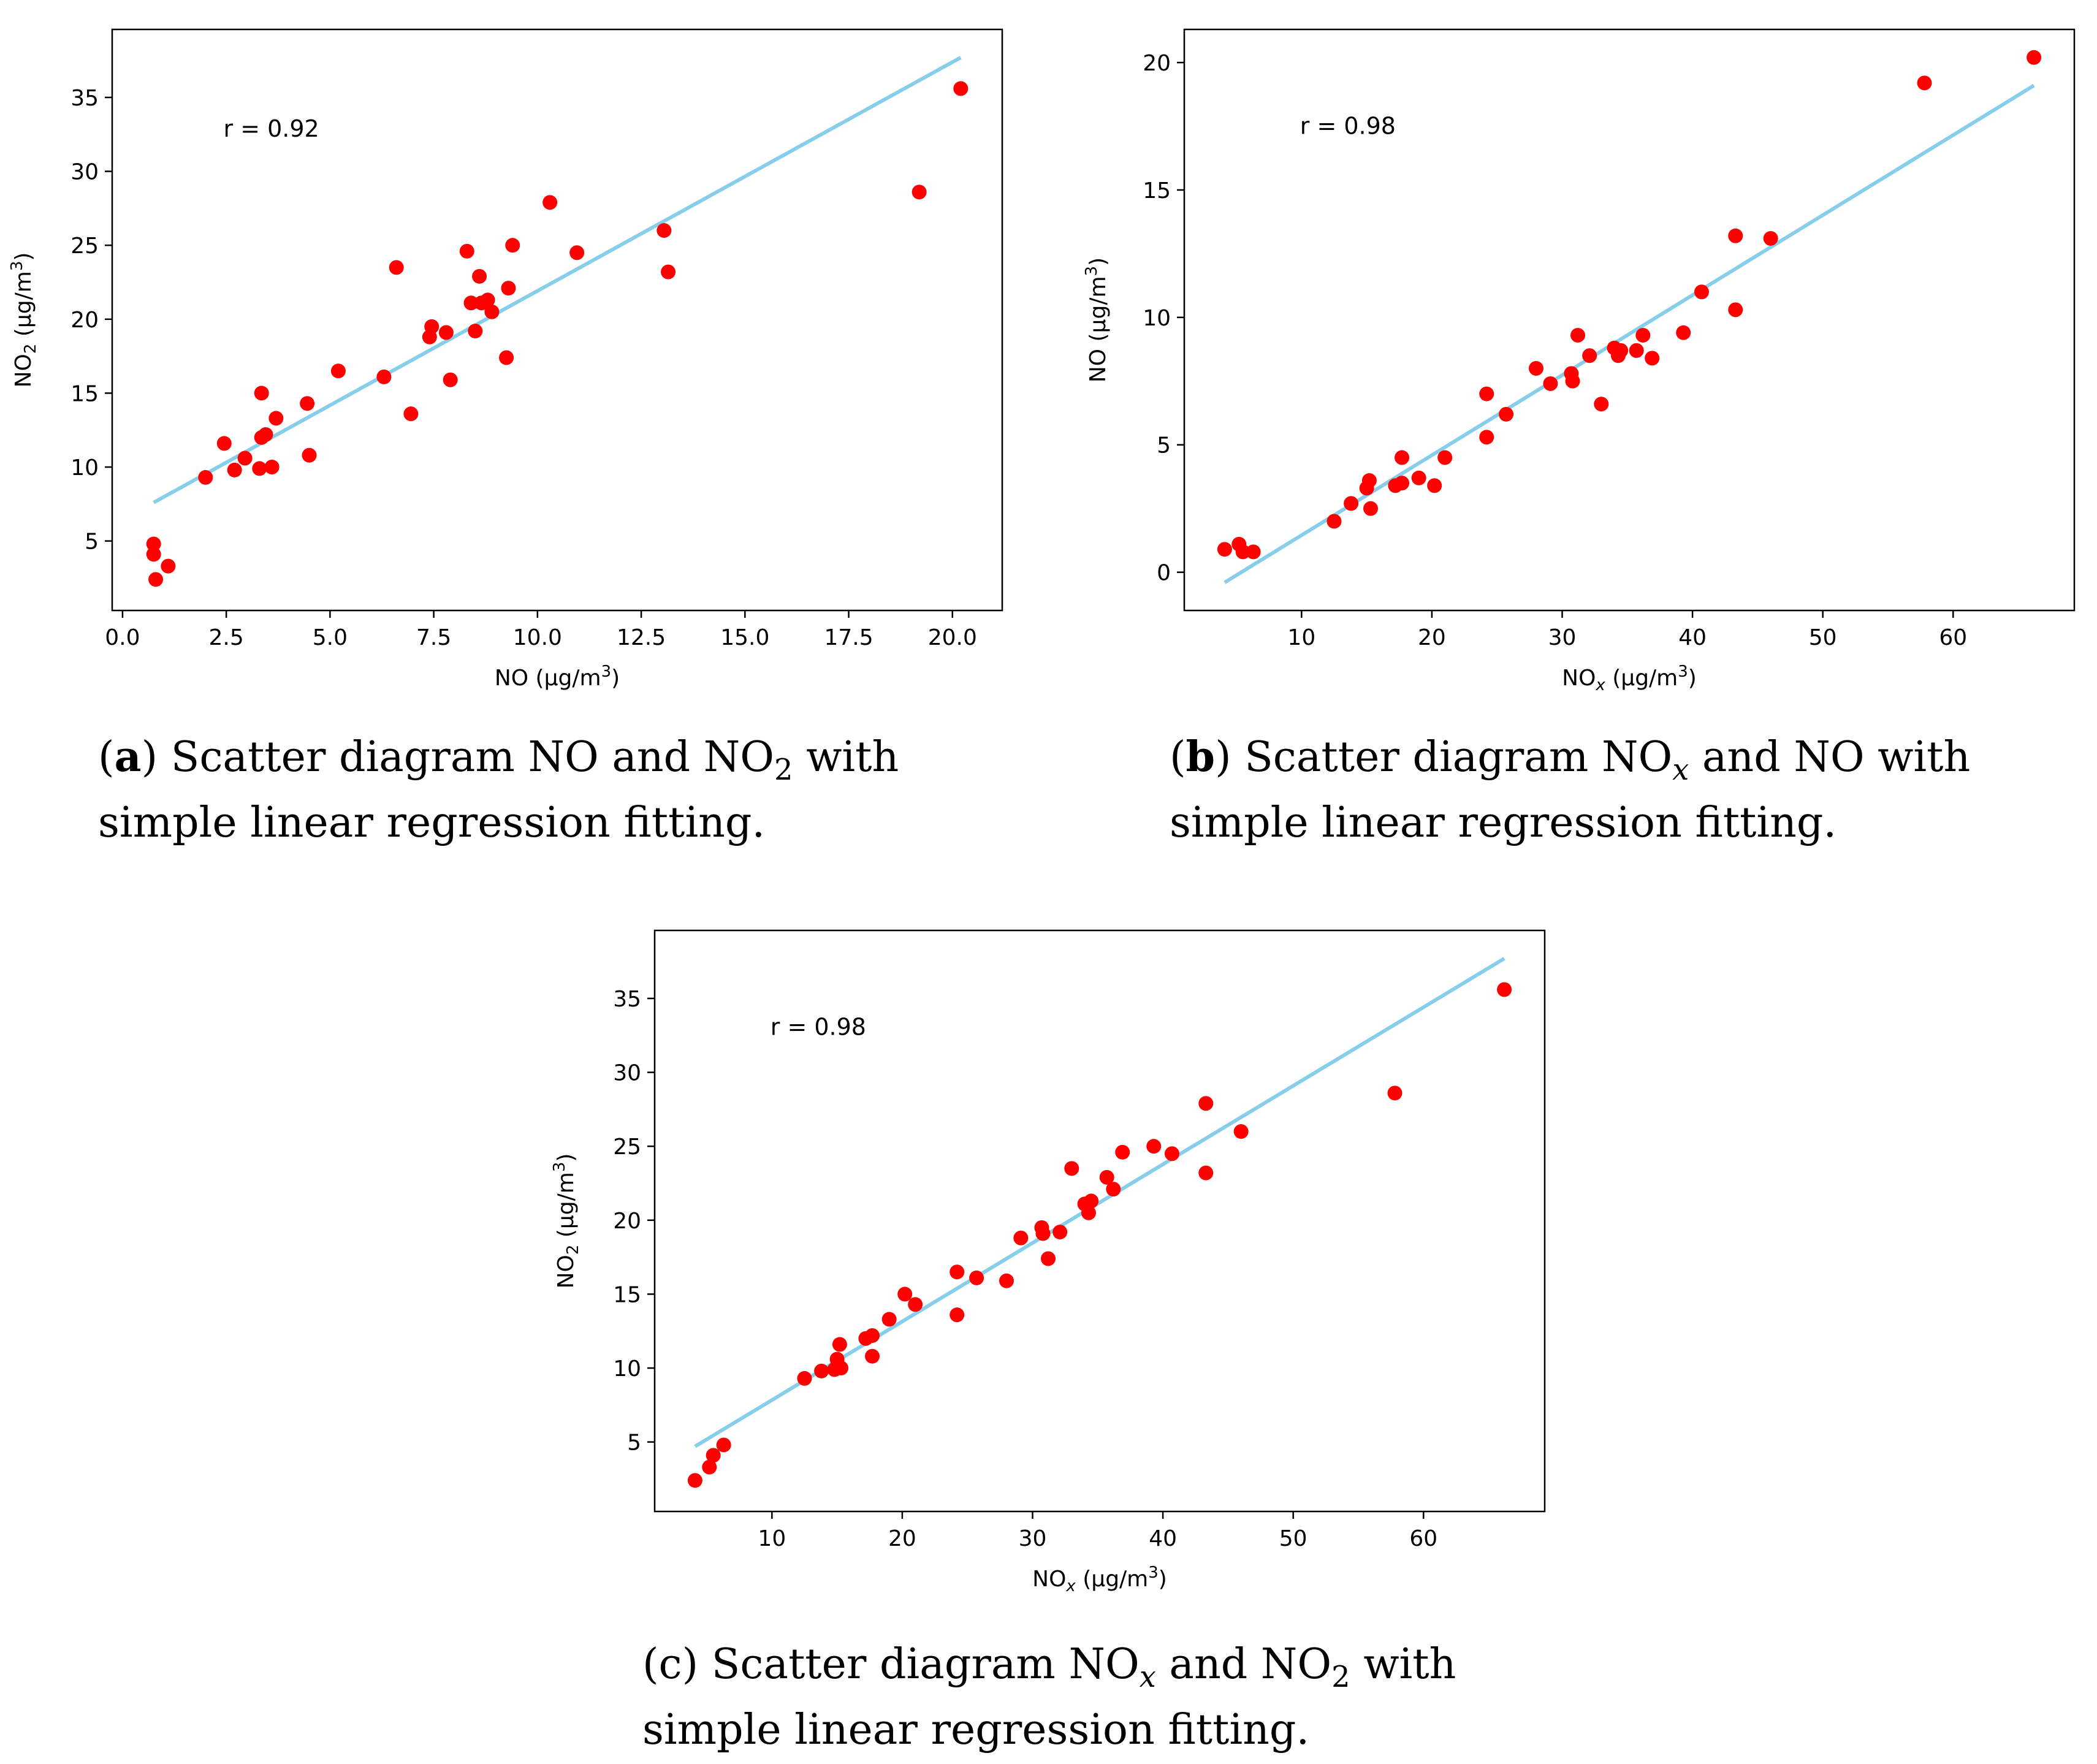 The image size is (2097, 1764). What do you see at coordinates (271, 128) in the screenshot?
I see `correlation-annotation-a: r = 0.92` at bounding box center [271, 128].